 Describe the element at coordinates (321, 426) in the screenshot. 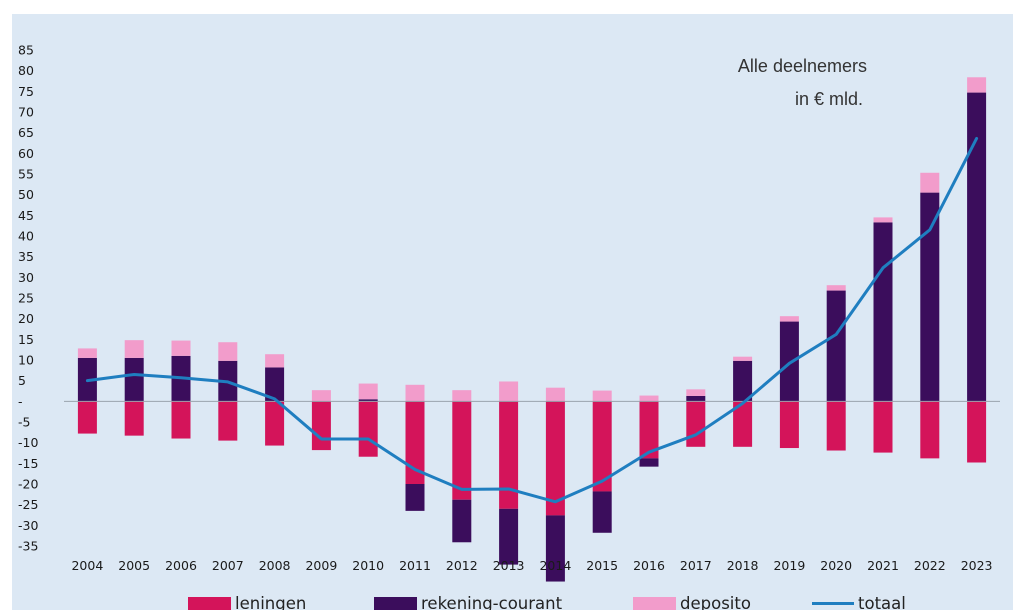

I see `bar-leningen-2009` at that location.